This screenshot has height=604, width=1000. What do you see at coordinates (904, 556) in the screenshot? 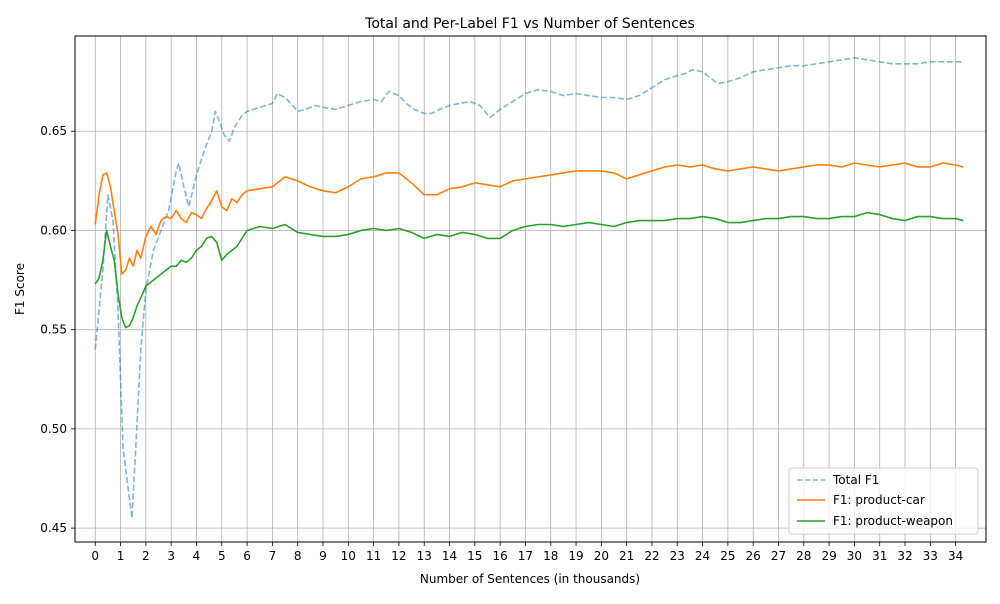
I see `x-tick-label: 32` at bounding box center [904, 556].